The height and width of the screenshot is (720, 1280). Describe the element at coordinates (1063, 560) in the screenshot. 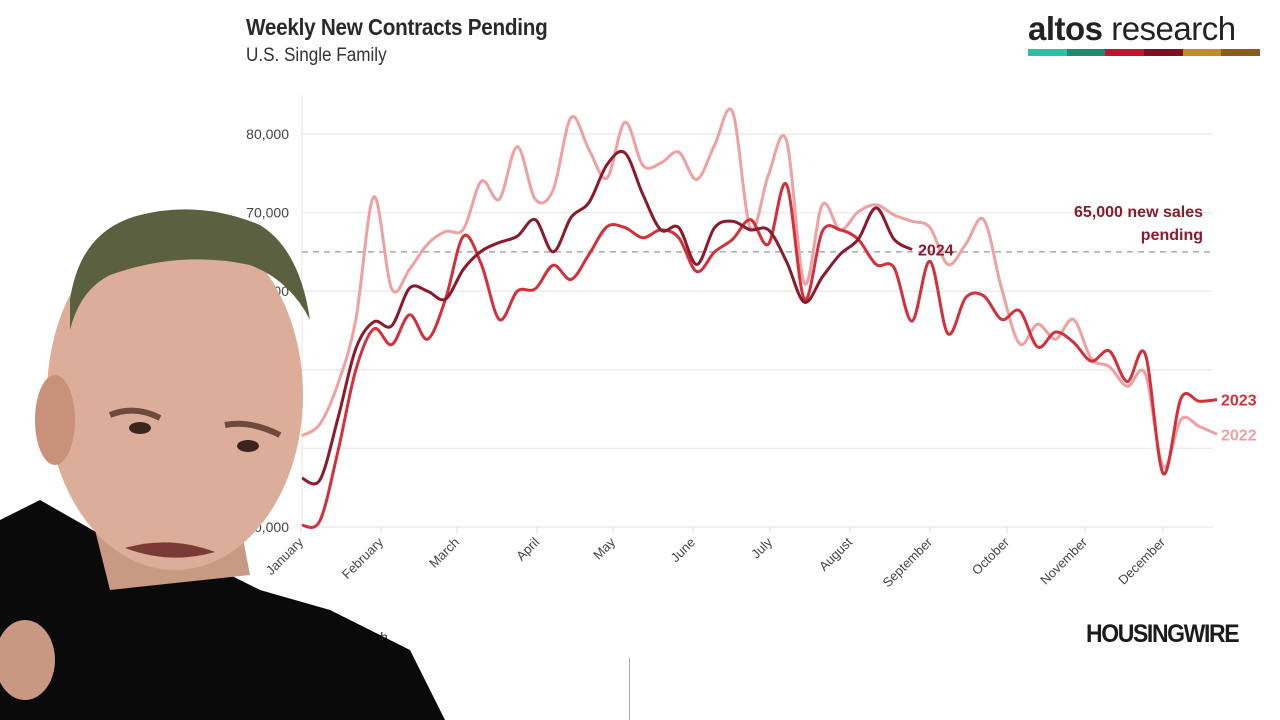

I see `x-tick-label: November` at that location.